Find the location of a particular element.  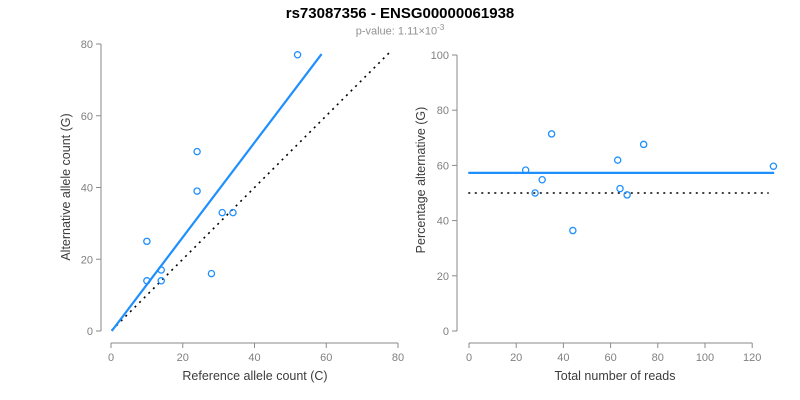

y-axis-label-left: Alternative allele count (G) is located at coordinates (66, 187).